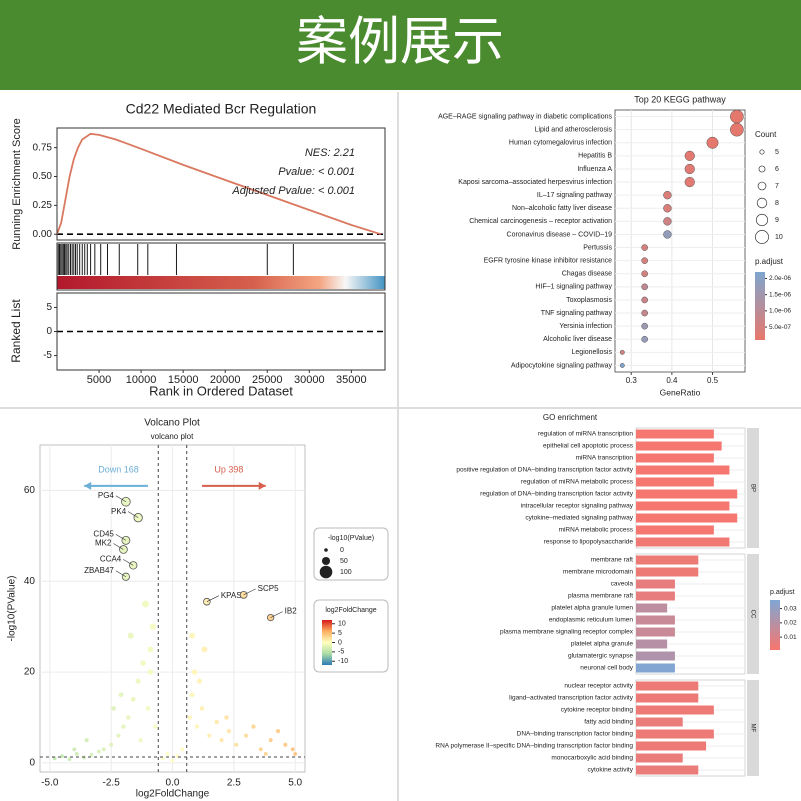  Describe the element at coordinates (350, 610) in the screenshot. I see `legend-title: log2FoldChange` at that location.